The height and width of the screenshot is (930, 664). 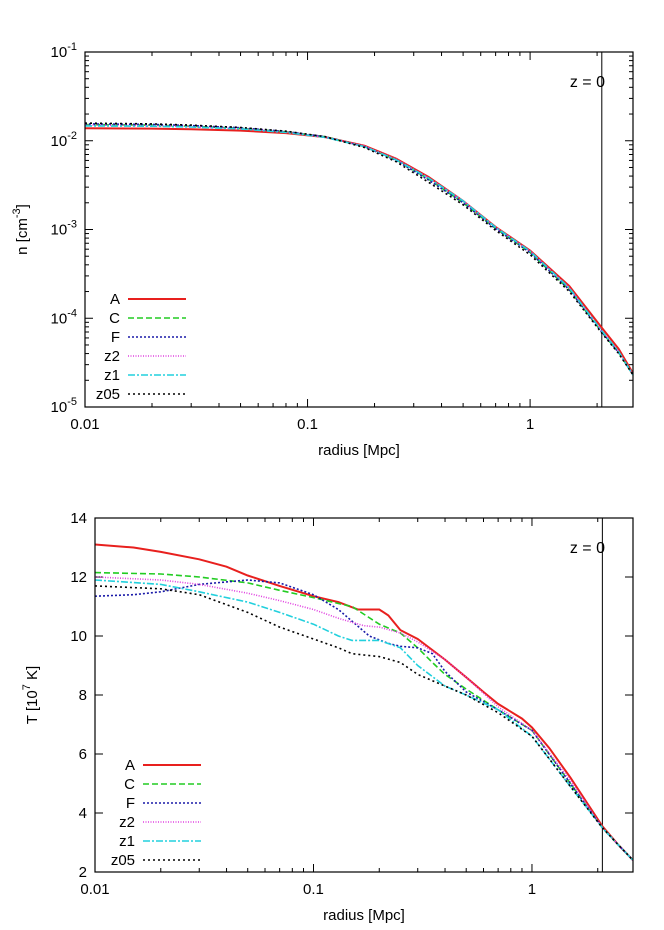 What do you see at coordinates (83, 754) in the screenshot?
I see `y-tick-label: 6` at bounding box center [83, 754].